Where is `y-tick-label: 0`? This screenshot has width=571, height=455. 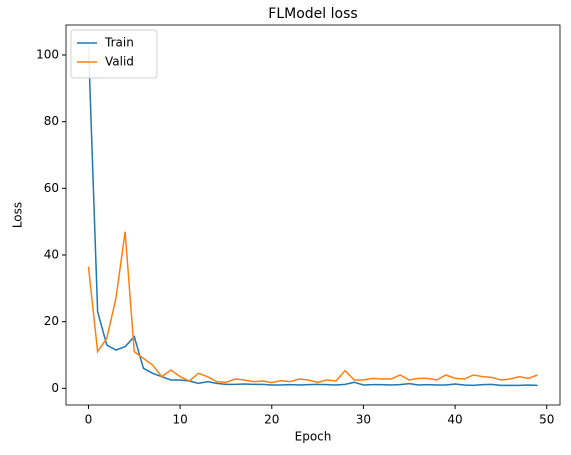 y-tick-label: 0 is located at coordinates (55, 388).